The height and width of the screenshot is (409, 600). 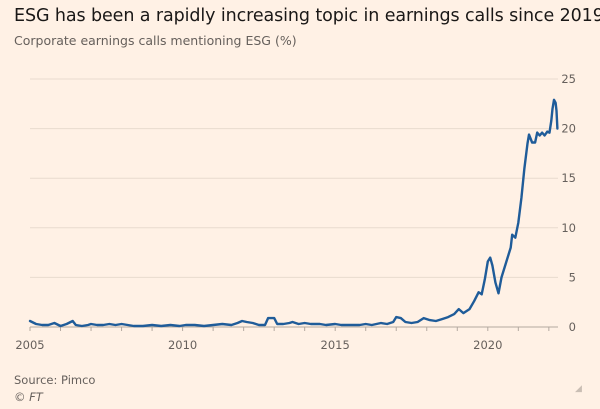 What do you see at coordinates (568, 129) in the screenshot?
I see `y-tick-label-20: 20` at bounding box center [568, 129].